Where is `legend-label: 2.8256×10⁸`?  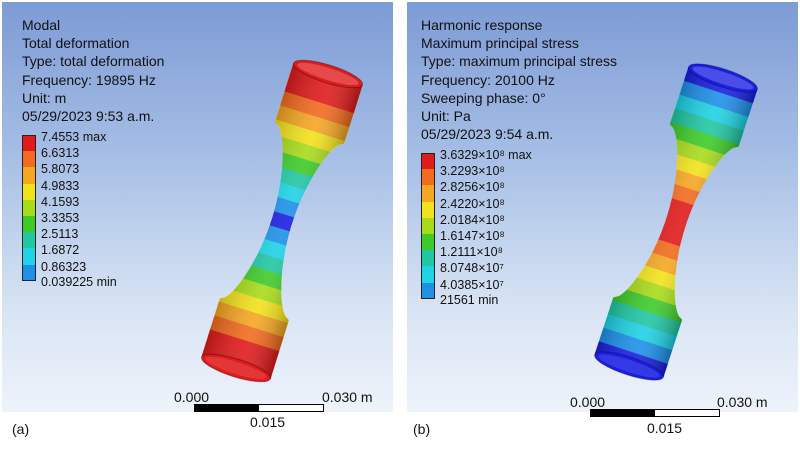 legend-label: 2.8256×10⁸ is located at coordinates (472, 187).